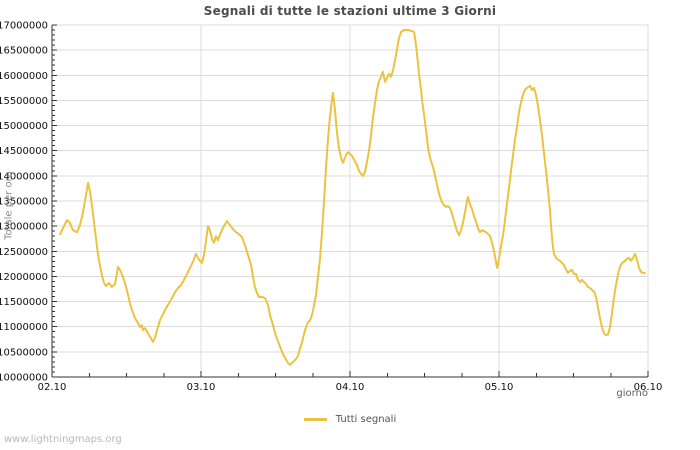 The image size is (700, 450). Describe the element at coordinates (24, 51) in the screenshot. I see `svg-text: 16500000` at that location.